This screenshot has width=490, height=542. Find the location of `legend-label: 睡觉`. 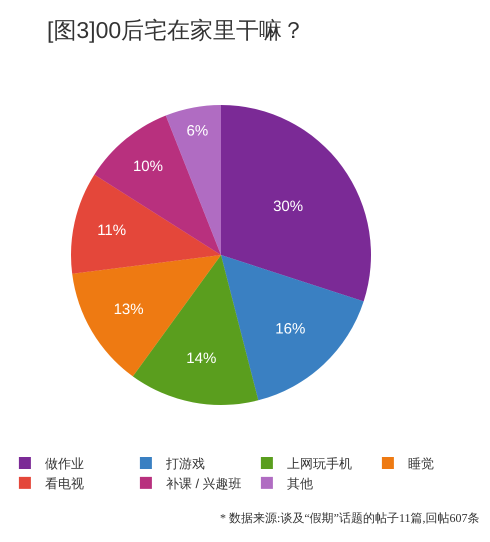

legend-label: 睡觉 is located at coordinates (421, 464).